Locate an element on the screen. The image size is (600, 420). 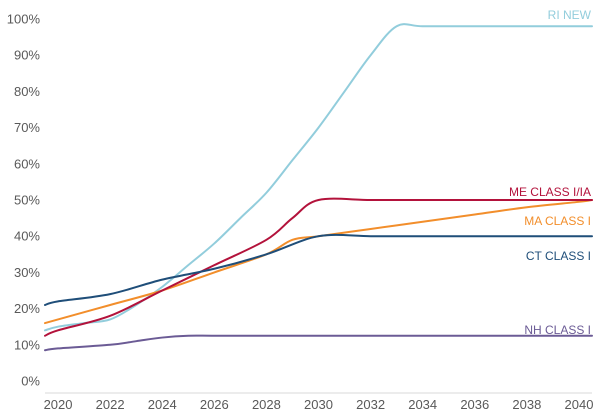
x-tick-label: 2028 is located at coordinates (266, 404).